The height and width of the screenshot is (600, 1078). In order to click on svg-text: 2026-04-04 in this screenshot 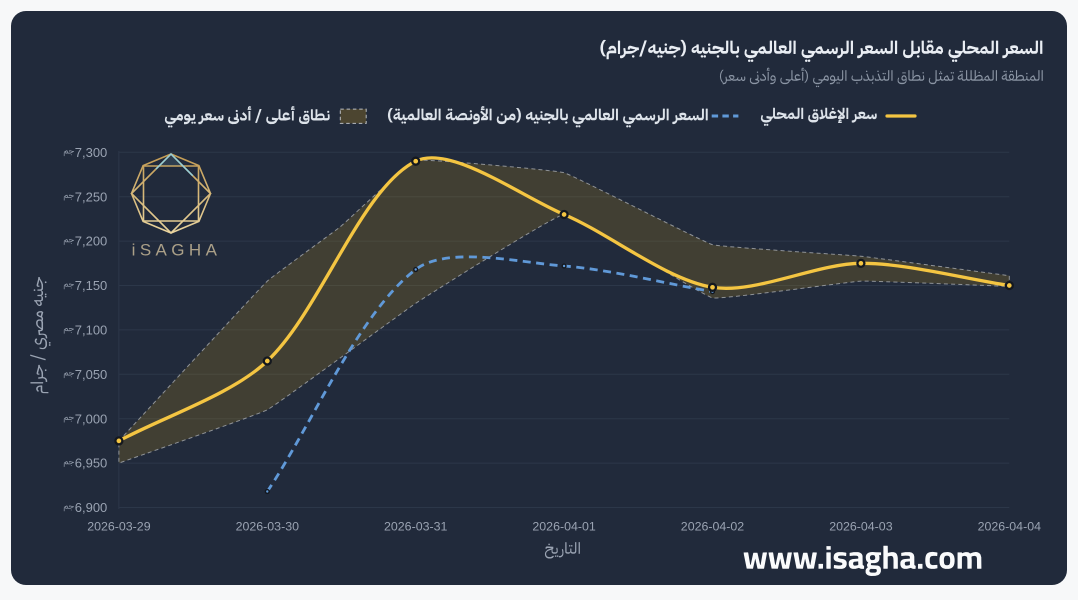, I will do `click(1009, 527)`.